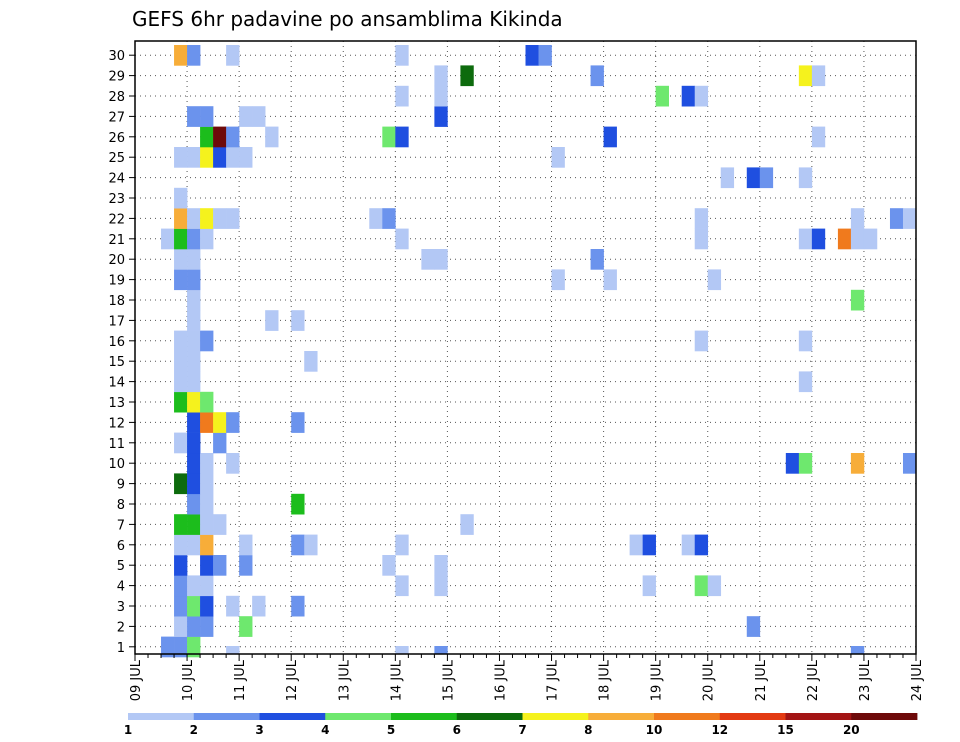  What do you see at coordinates (116, 281) in the screenshot?
I see `y-tick-label: 19` at bounding box center [116, 281].